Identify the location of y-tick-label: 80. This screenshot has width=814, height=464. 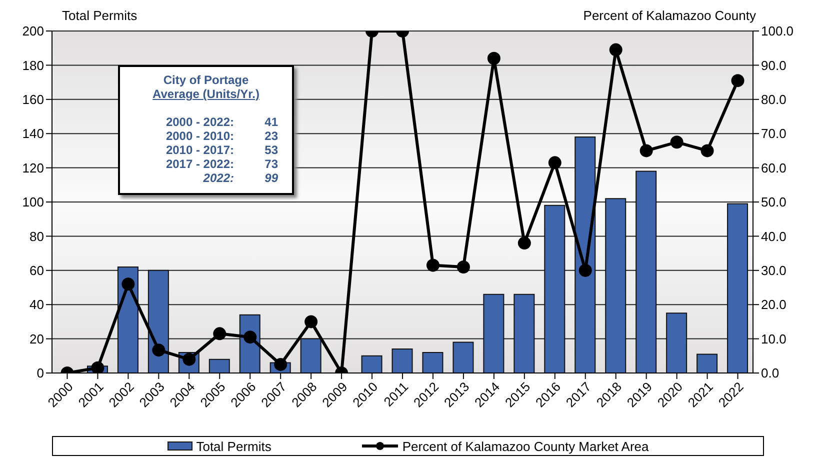
(37, 236).